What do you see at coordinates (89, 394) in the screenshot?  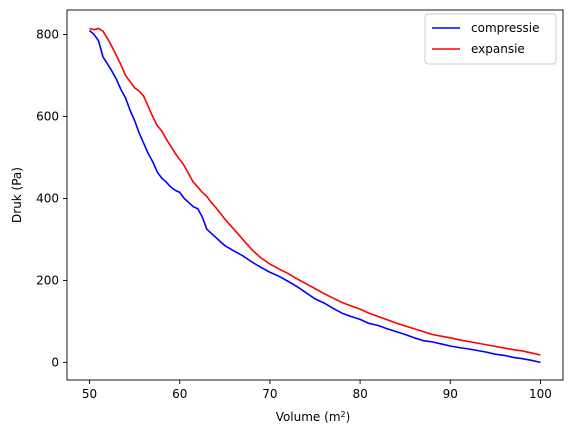 I see `x-tick-label: 50` at bounding box center [89, 394].